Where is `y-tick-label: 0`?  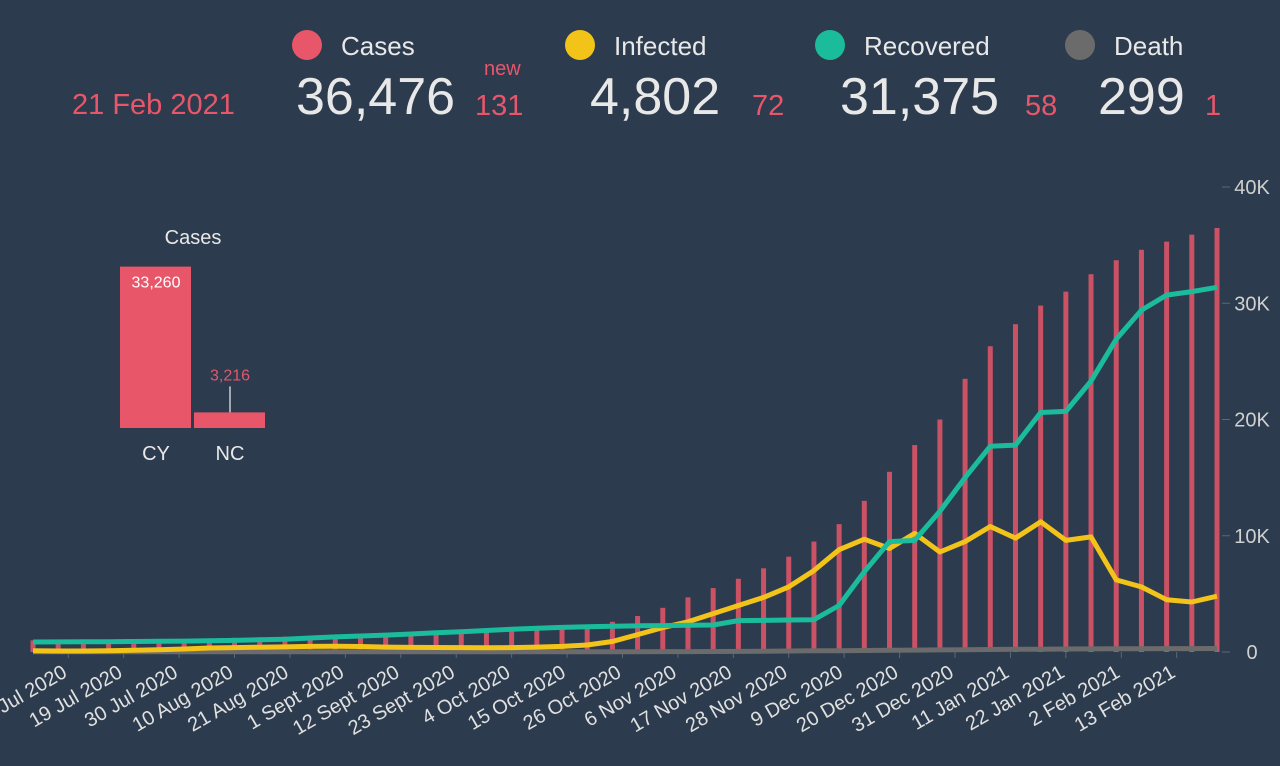
y-tick-label: 0 is located at coordinates (1251, 653).